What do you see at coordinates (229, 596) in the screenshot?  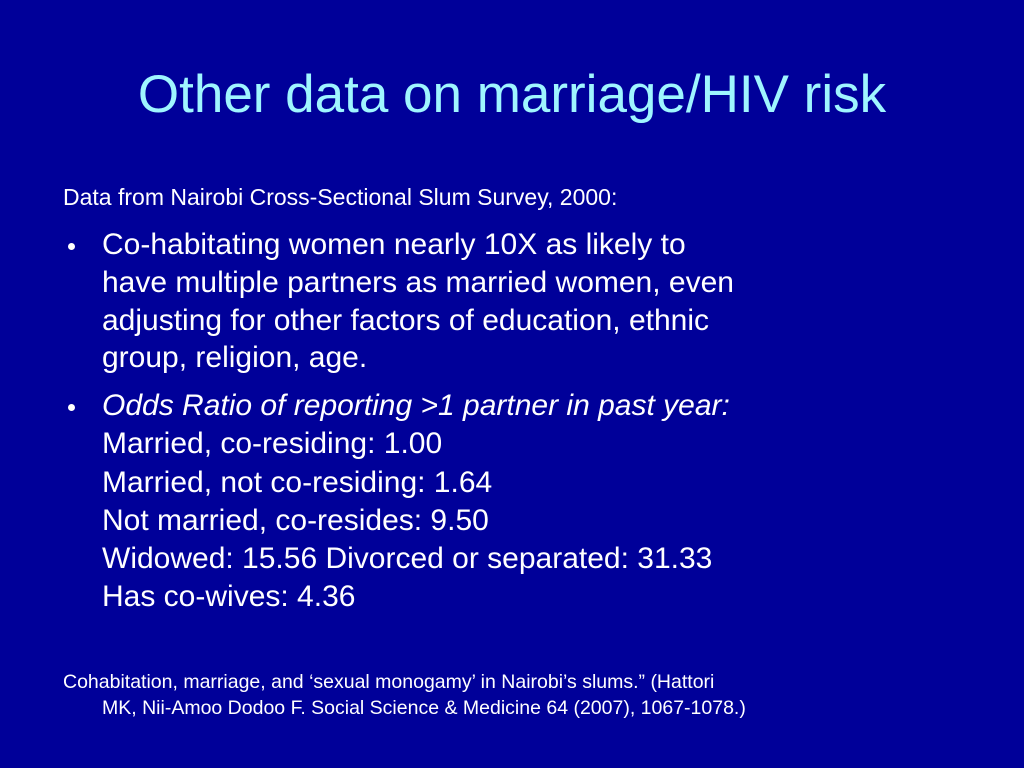 I see `bullet-line: Has co-wives: 4.36` at bounding box center [229, 596].